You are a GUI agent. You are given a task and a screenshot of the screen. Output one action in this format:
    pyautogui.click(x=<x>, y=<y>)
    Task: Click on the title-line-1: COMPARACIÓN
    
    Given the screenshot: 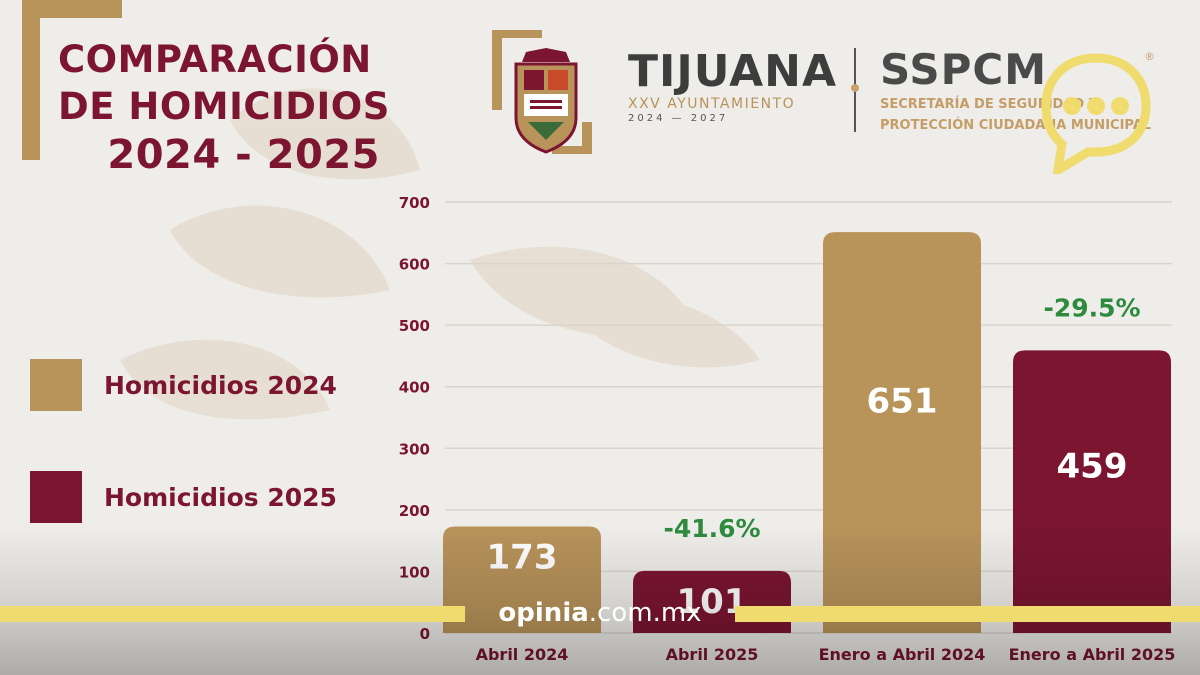 What is the action you would take?
    pyautogui.click(x=215, y=59)
    